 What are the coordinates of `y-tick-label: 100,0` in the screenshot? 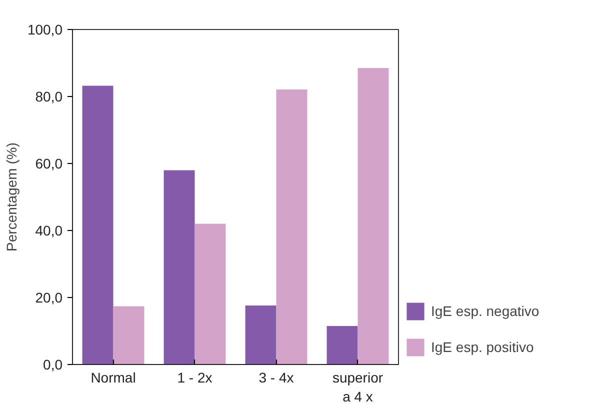 It's located at (45, 30).